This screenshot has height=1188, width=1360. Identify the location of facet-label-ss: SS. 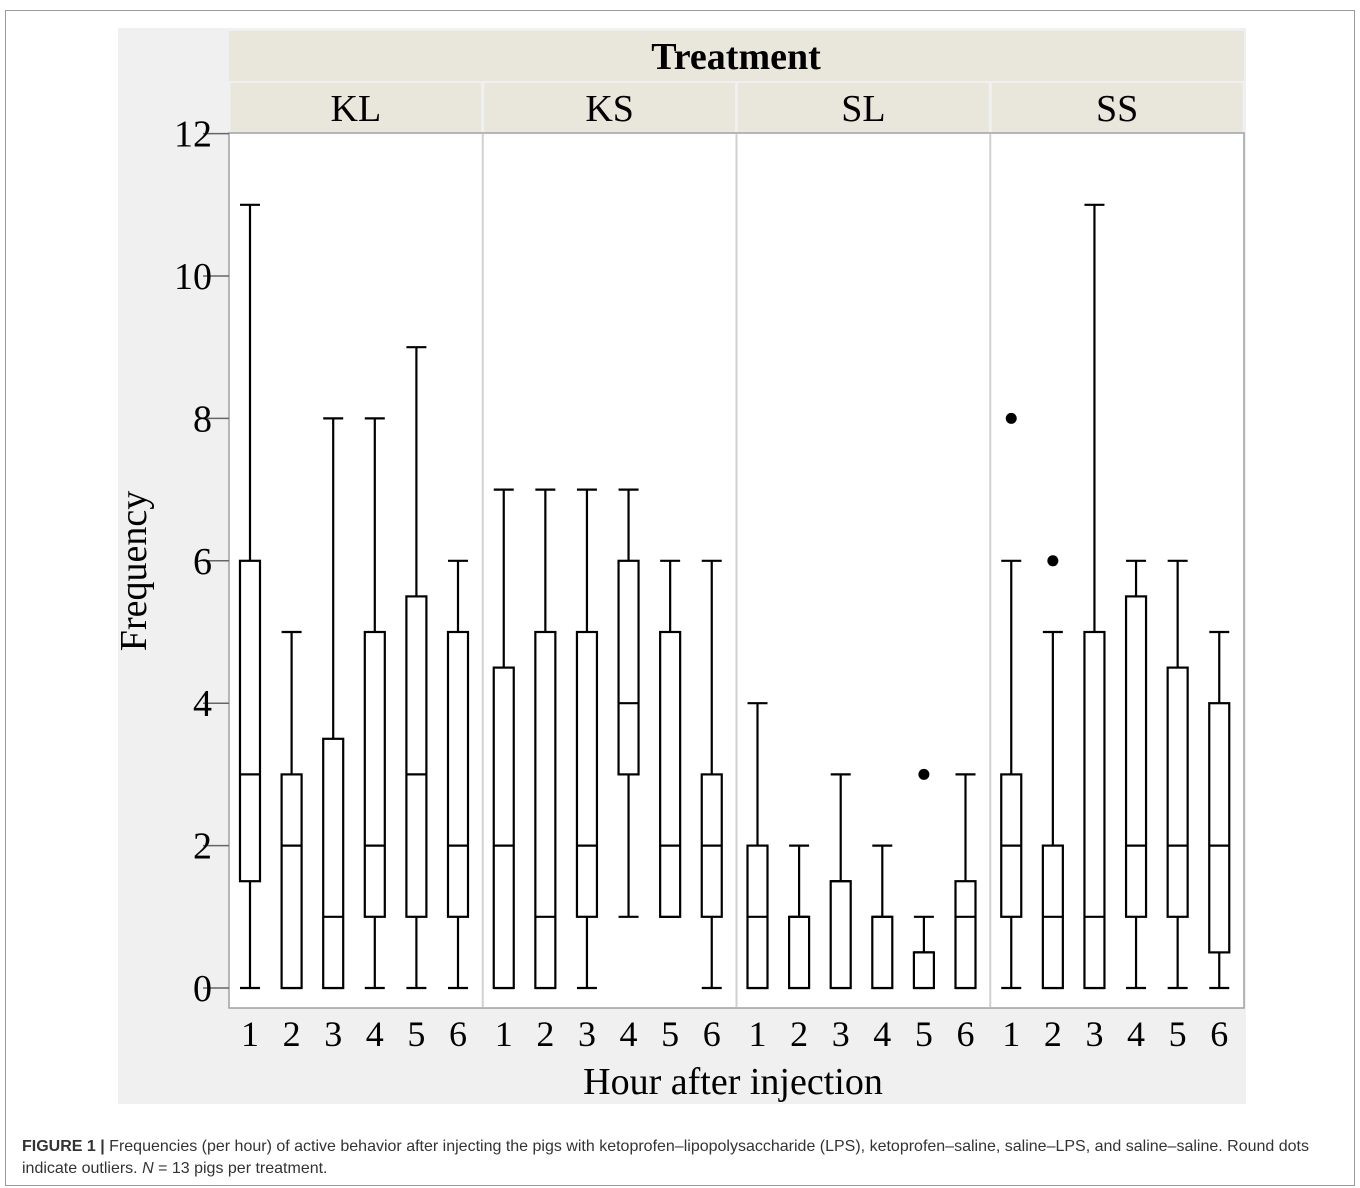
(1117, 109).